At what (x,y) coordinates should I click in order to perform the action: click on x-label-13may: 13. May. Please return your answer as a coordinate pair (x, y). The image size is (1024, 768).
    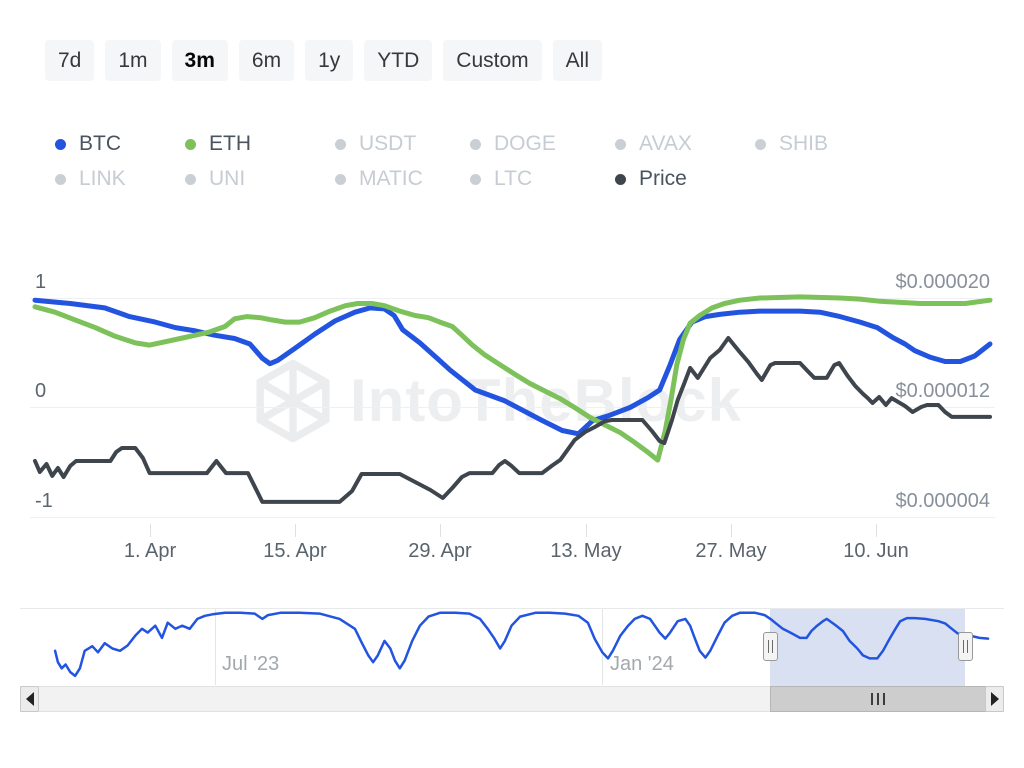
    Looking at the image, I should click on (586, 551).